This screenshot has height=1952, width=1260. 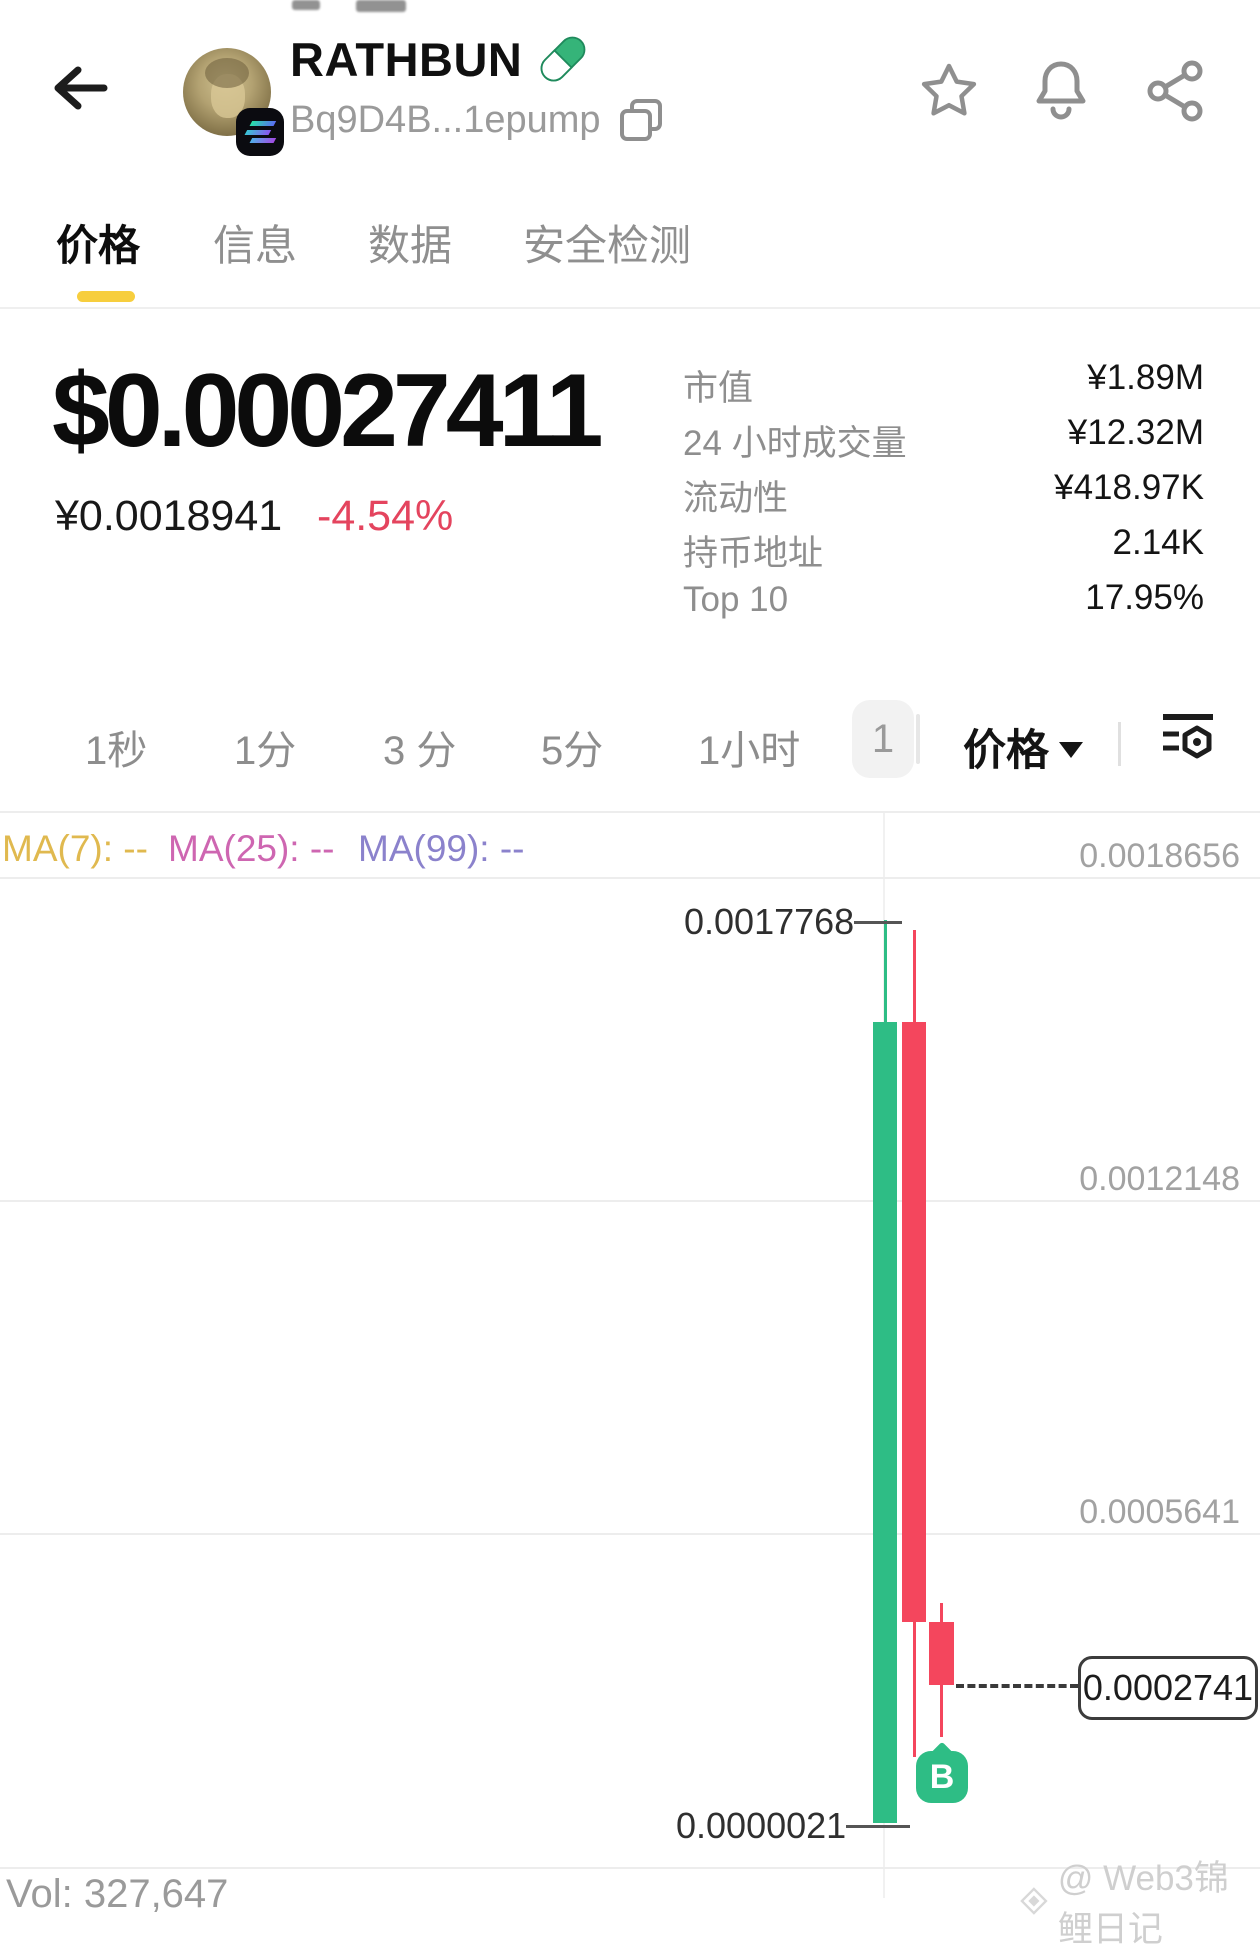 I want to click on indicator-settings-icon, so click(x=1188, y=736).